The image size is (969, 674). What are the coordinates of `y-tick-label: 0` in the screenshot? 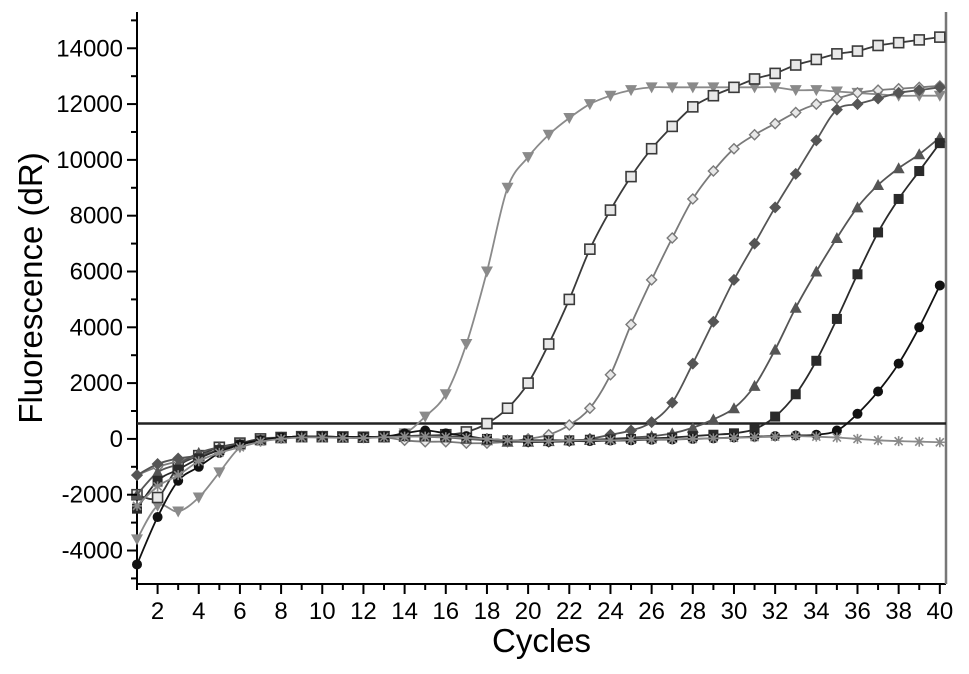 It's located at (116, 439).